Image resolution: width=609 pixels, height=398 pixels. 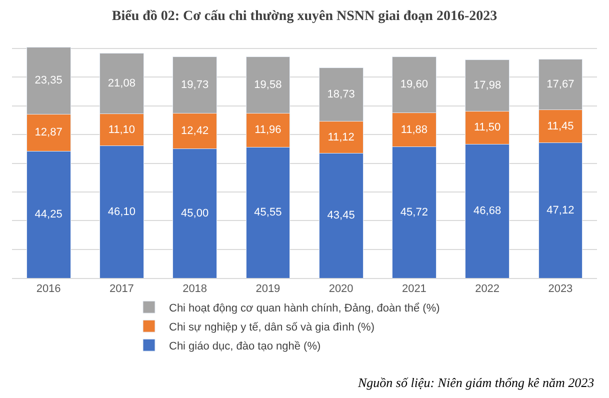 I want to click on data-label: 17,98, so click(x=488, y=85).